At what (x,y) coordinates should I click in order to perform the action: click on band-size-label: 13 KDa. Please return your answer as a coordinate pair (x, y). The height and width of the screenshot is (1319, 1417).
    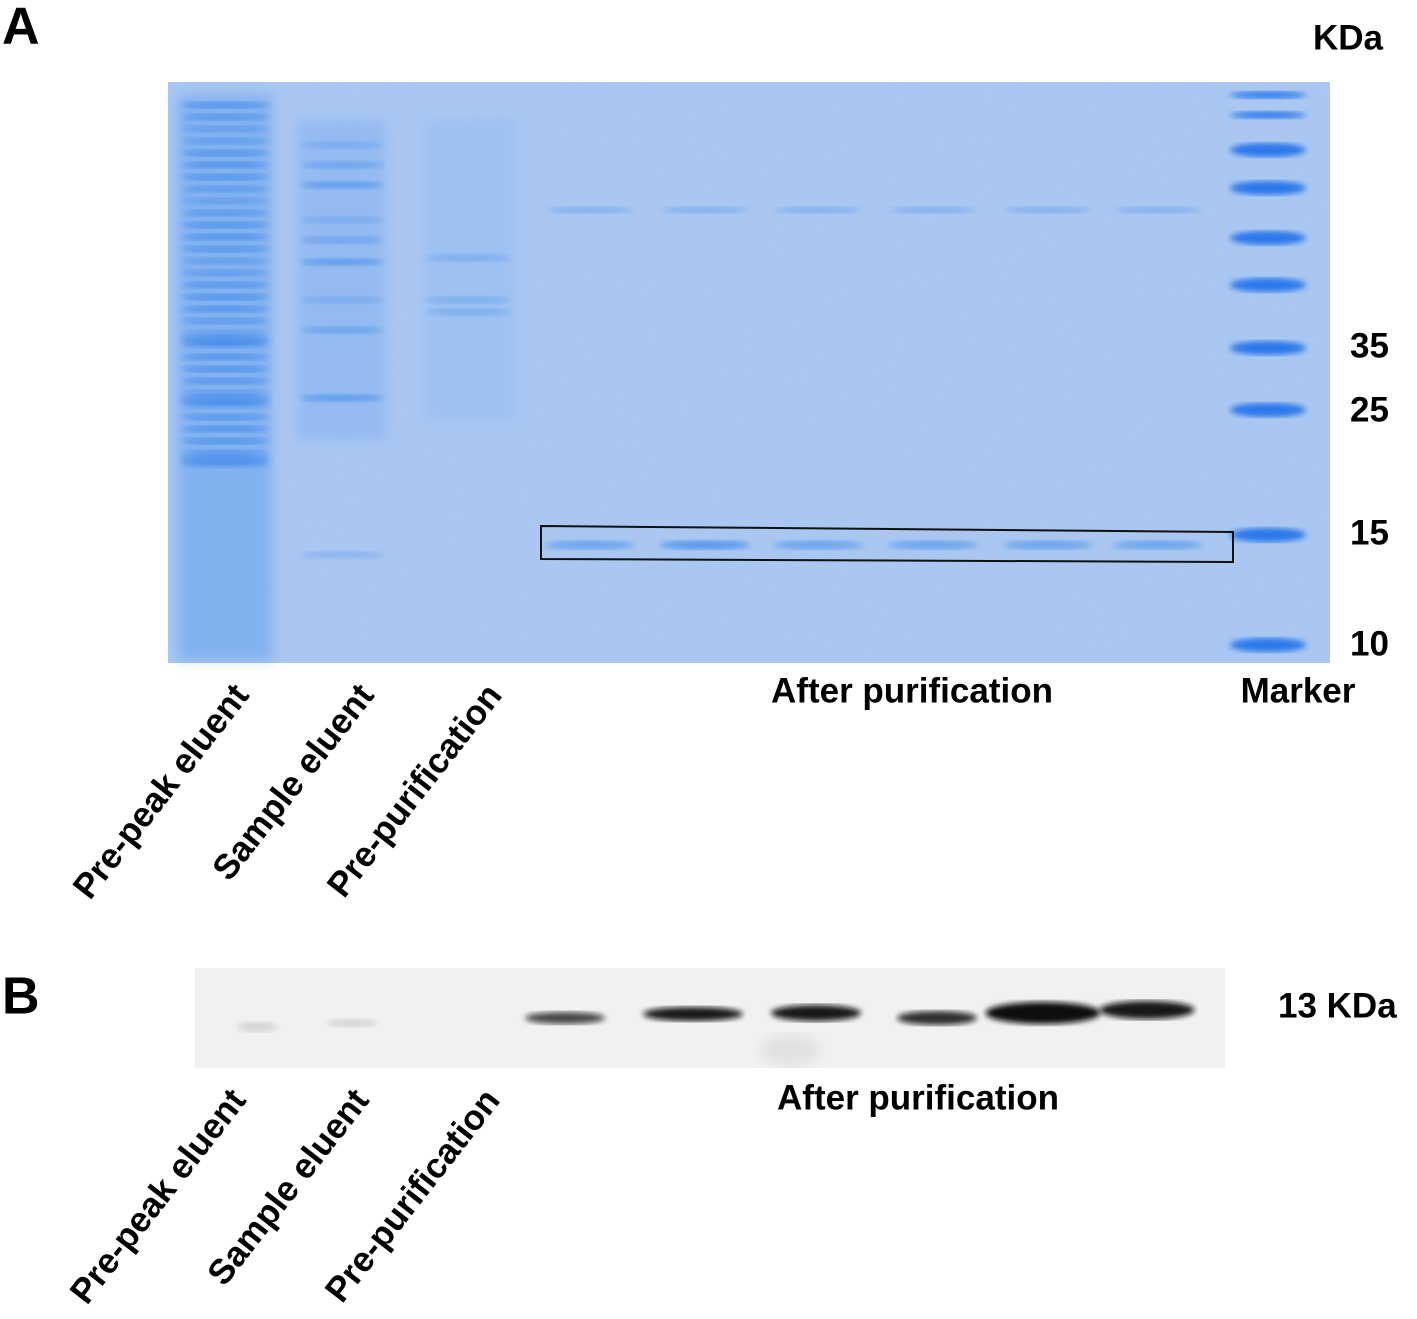
    Looking at the image, I should click on (1337, 1005).